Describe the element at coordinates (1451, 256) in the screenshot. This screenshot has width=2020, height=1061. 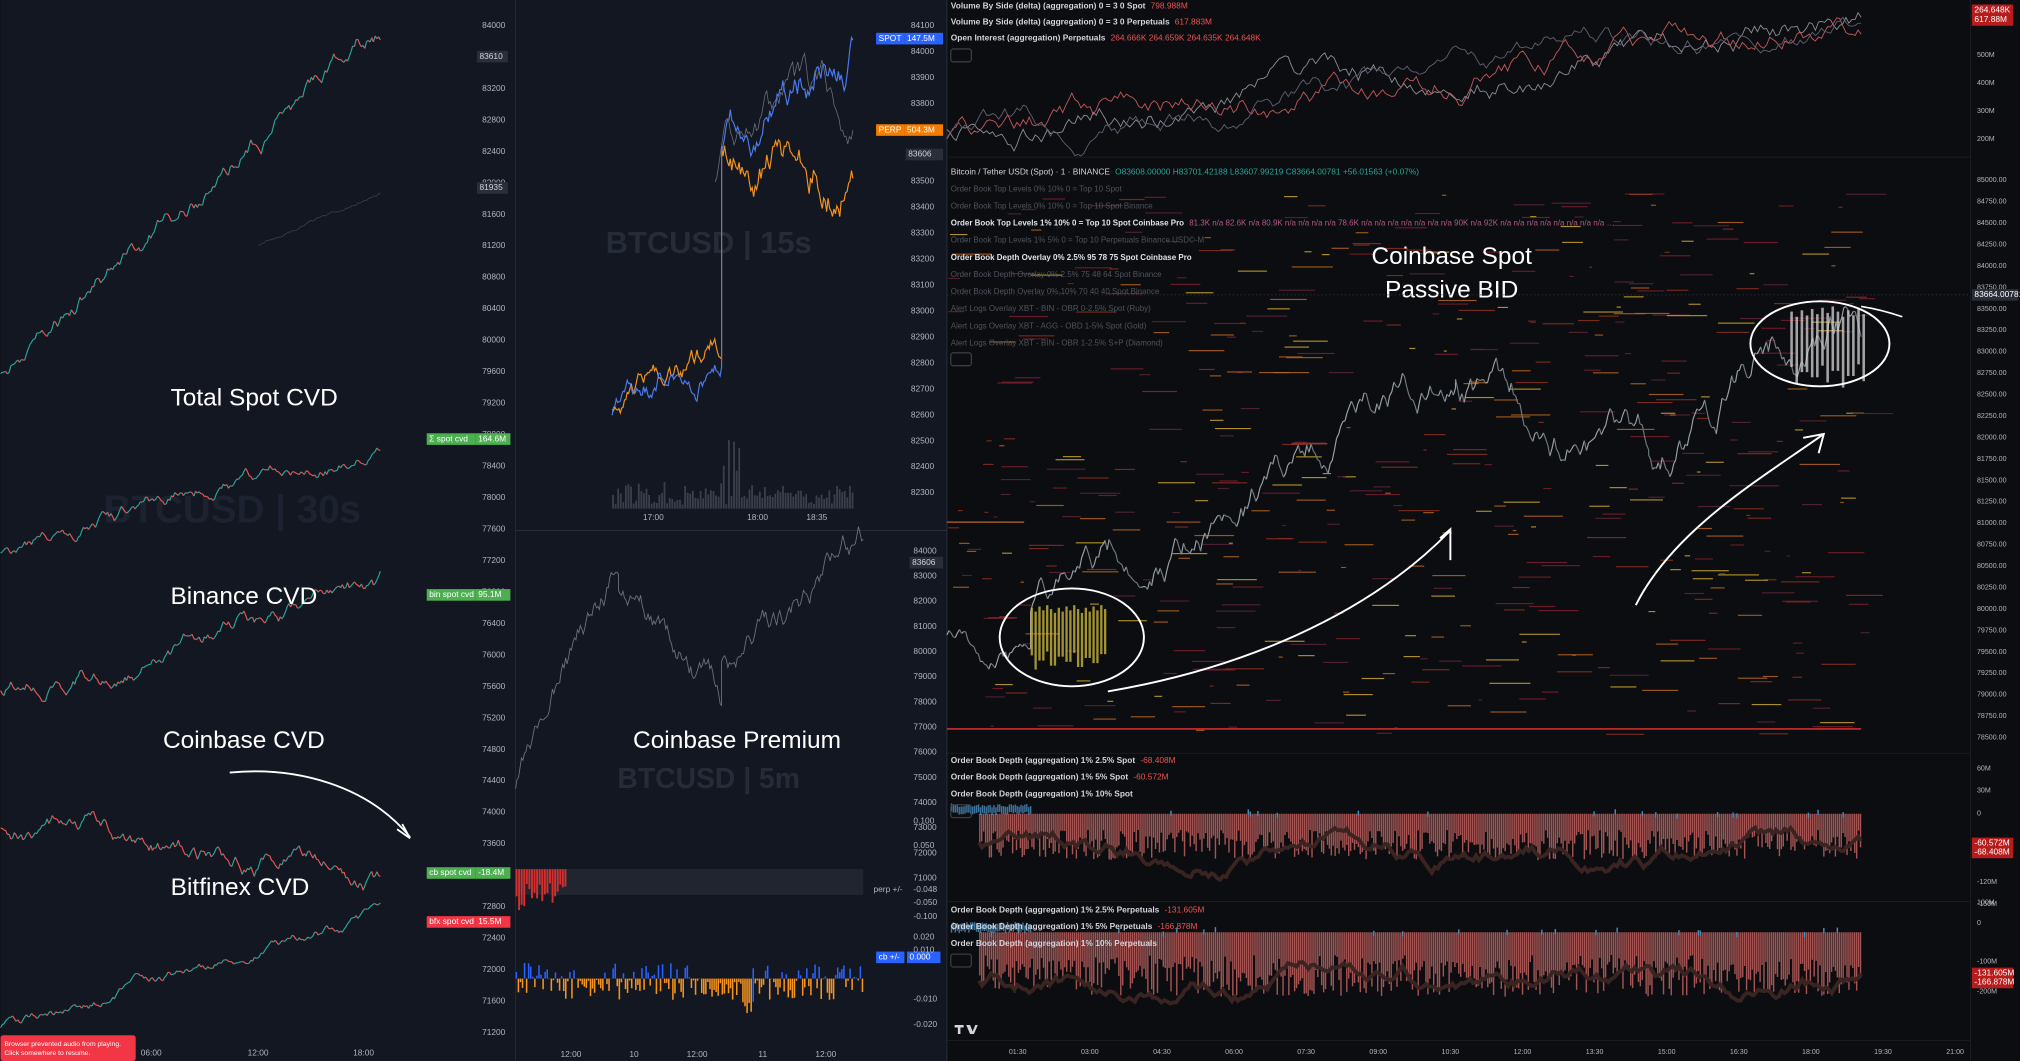
I see `annotation-text: Coinbase Spot` at that location.